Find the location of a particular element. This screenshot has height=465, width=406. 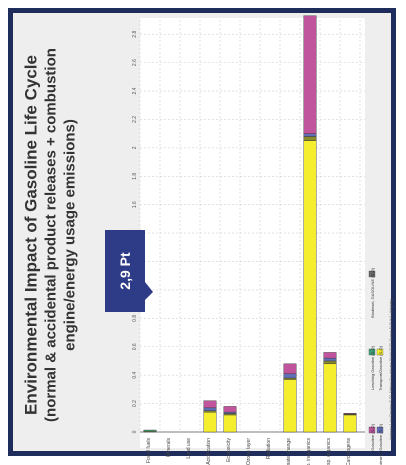

tick-label: 2.8 is located at coordinates (135, 34).